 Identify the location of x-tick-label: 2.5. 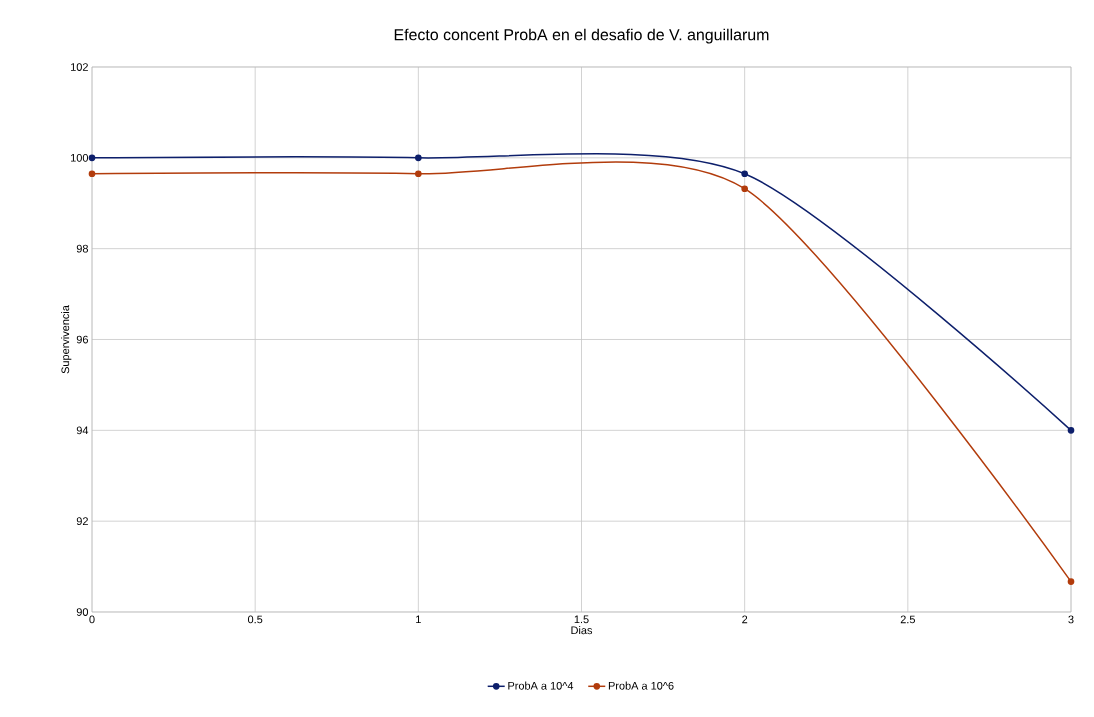
(907, 619).